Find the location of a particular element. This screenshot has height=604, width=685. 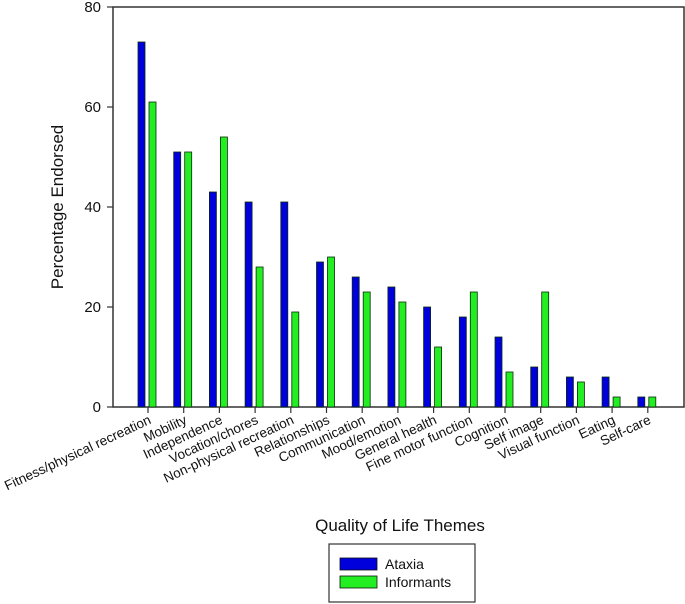

legend-swatch-informants is located at coordinates (358, 582).